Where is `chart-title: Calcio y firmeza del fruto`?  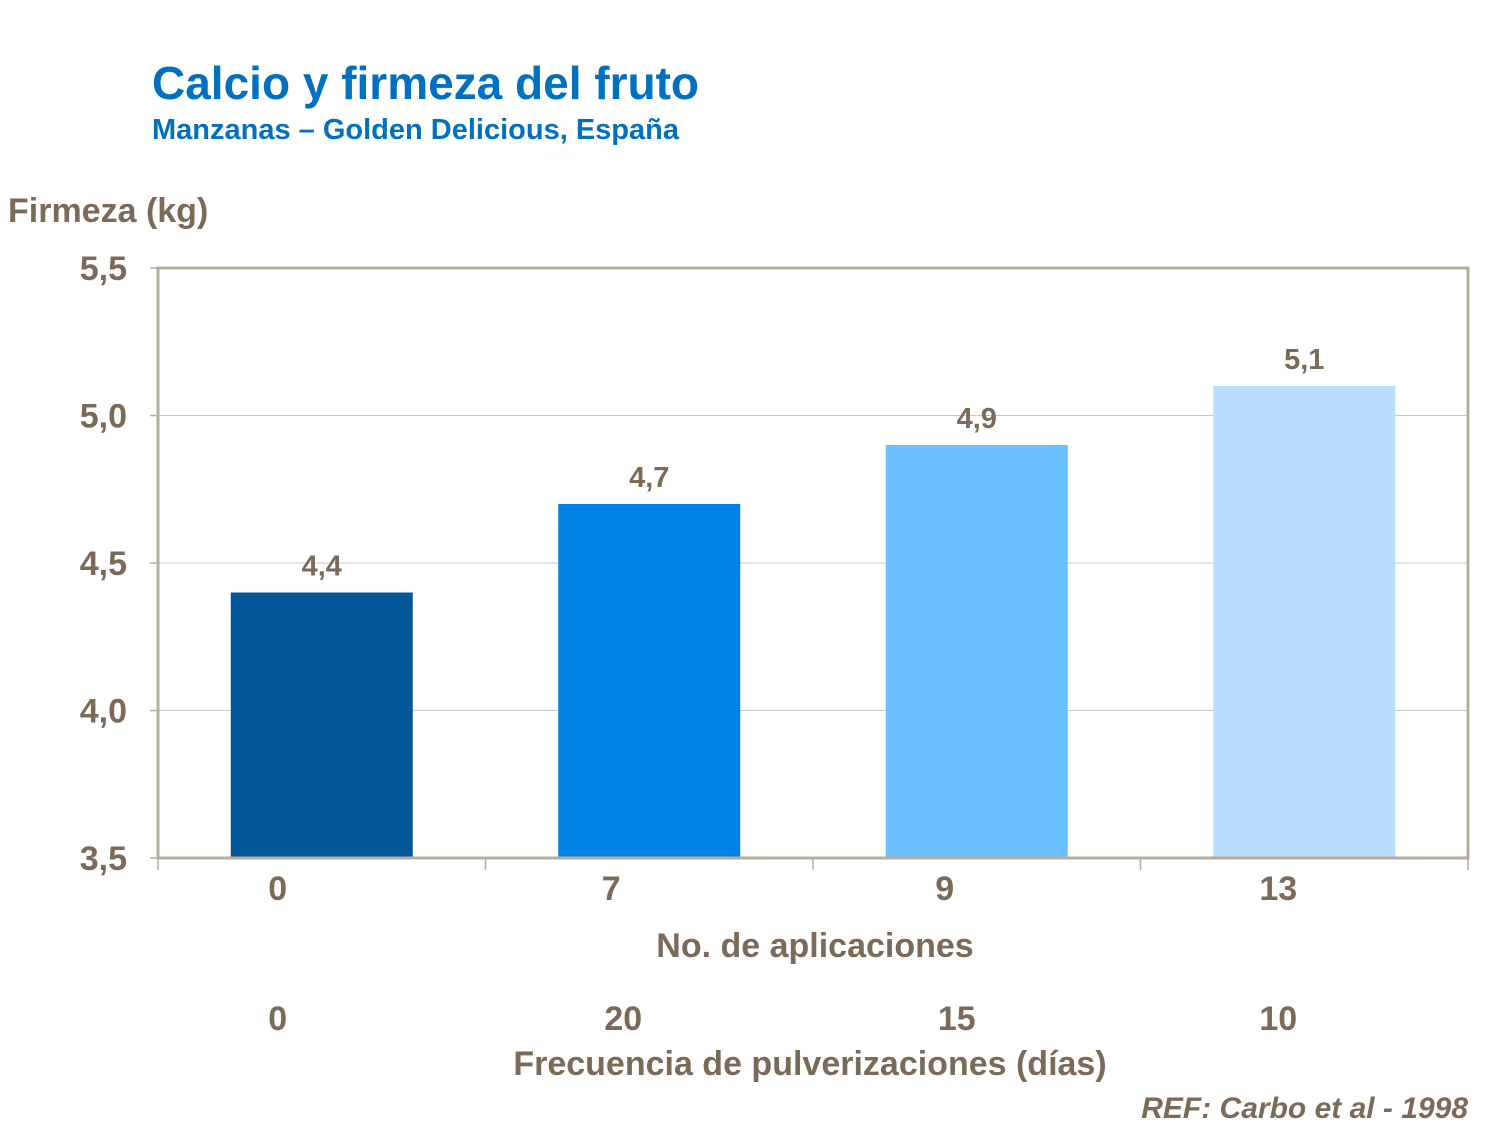
chart-title: Calcio y firmeza del fruto is located at coordinates (426, 83).